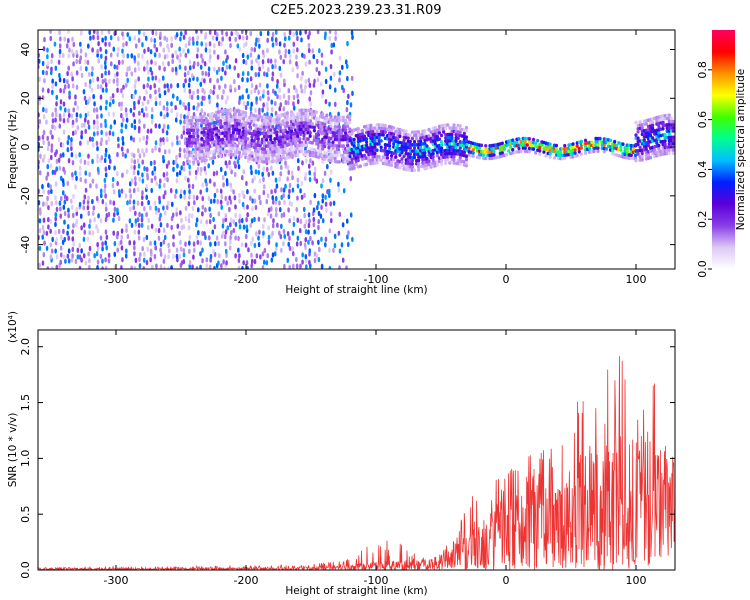  Describe the element at coordinates (25, 570) in the screenshot. I see `snr-ytick-label: 0.0` at that location.